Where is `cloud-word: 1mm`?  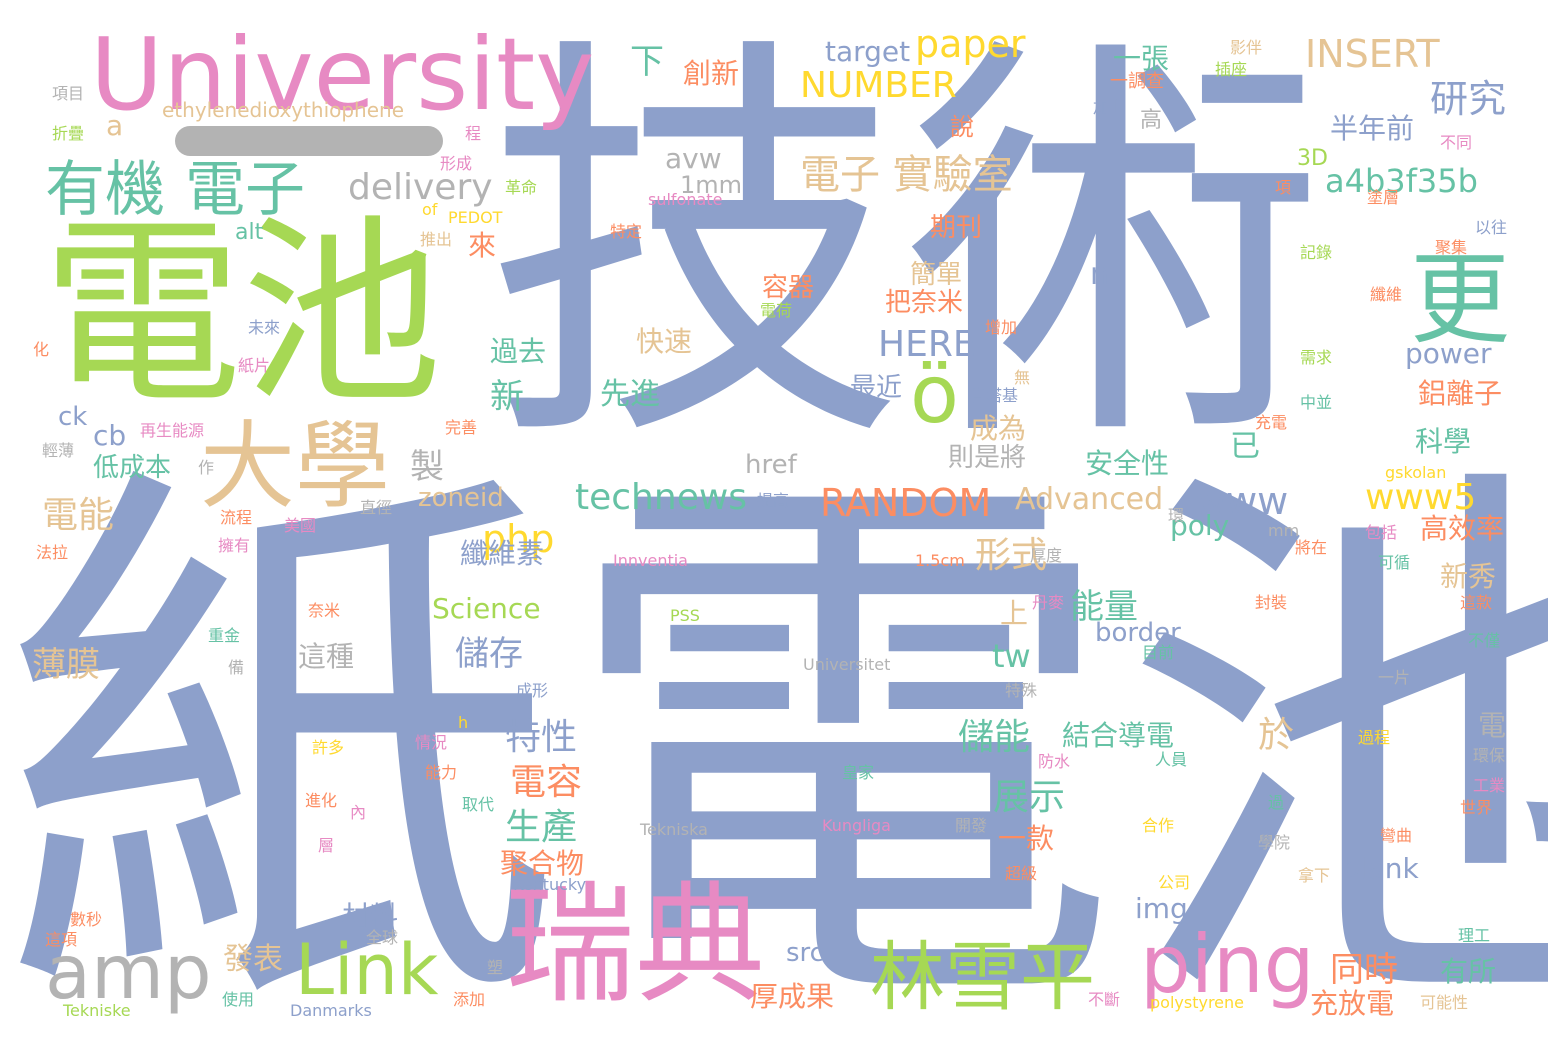 cloud-word: 1mm is located at coordinates (711, 185).